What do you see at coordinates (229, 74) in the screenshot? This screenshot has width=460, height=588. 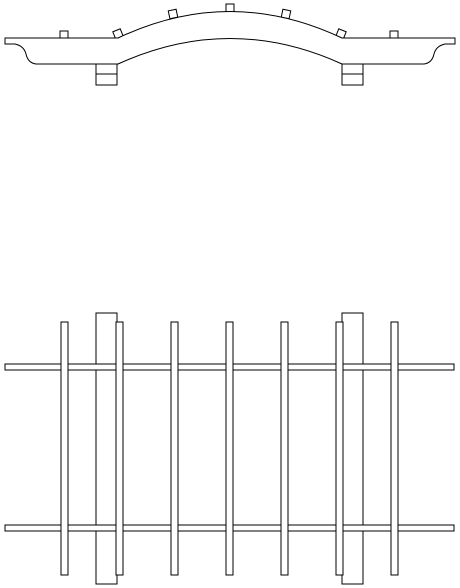 I see `elevation-posts` at bounding box center [229, 74].